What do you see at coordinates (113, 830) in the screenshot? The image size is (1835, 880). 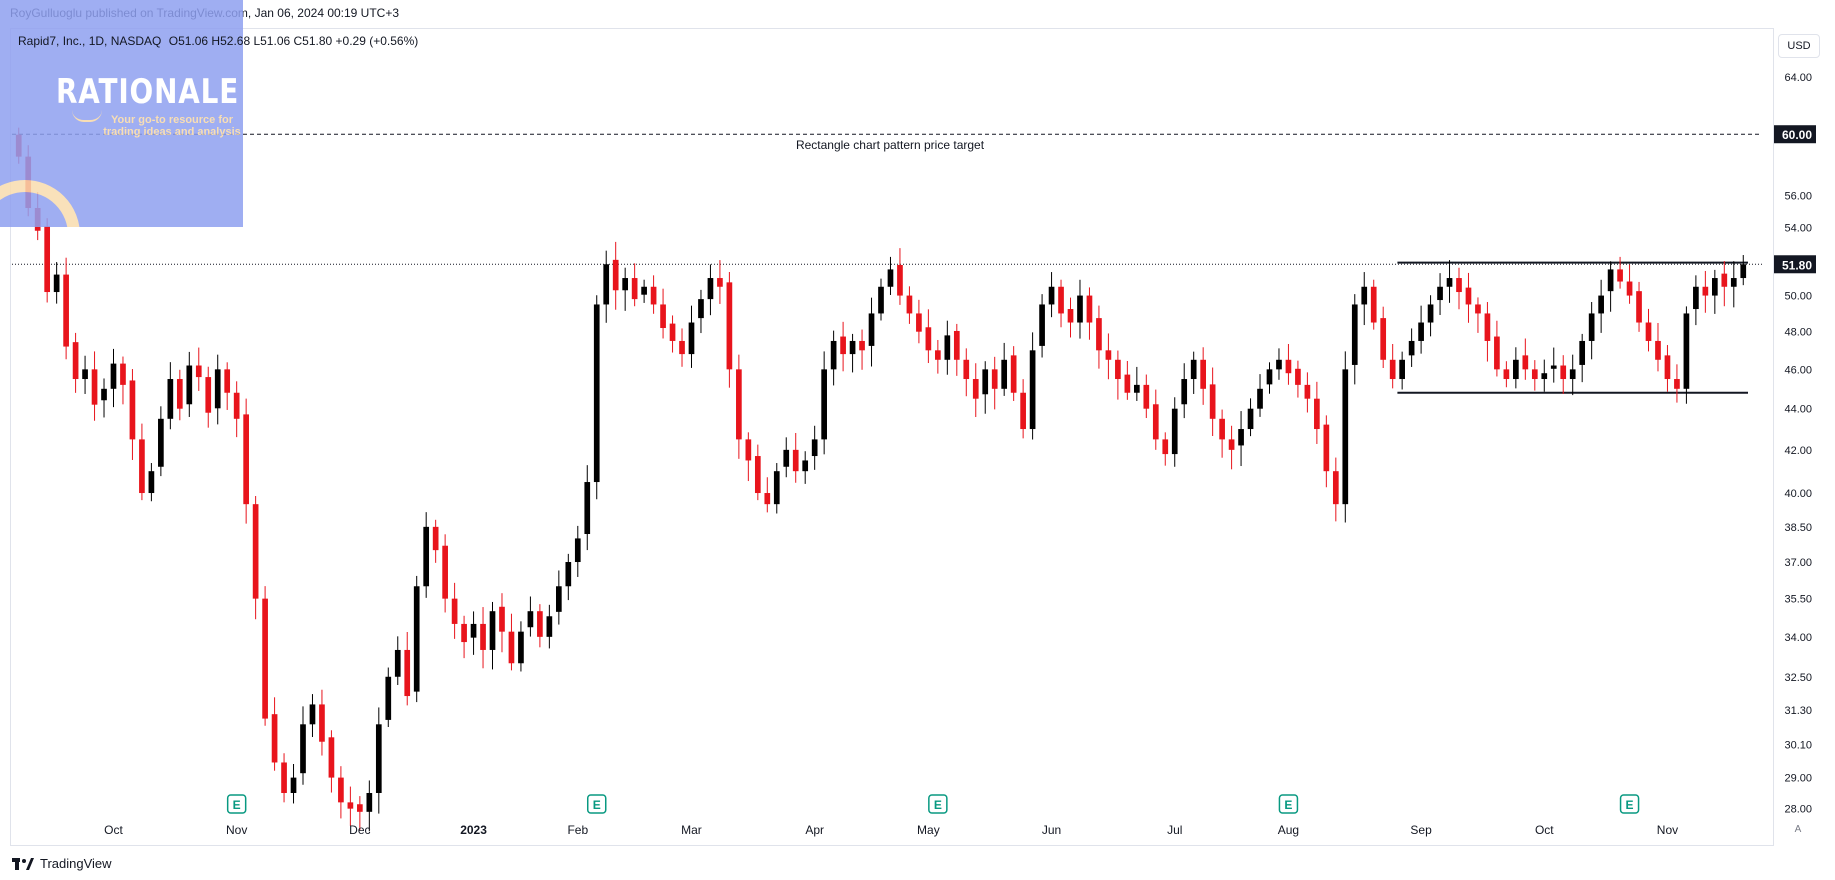 I see `x-tick-label: Oct` at bounding box center [113, 830].